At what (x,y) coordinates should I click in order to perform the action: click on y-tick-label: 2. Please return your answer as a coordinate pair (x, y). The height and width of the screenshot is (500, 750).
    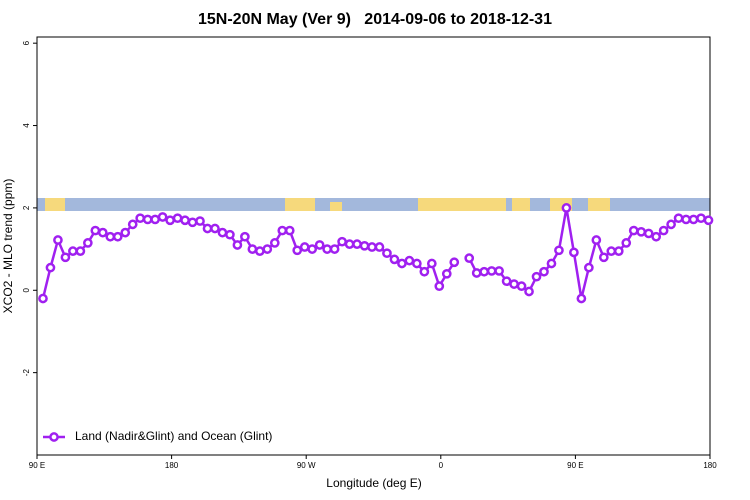
    Looking at the image, I should click on (26, 207).